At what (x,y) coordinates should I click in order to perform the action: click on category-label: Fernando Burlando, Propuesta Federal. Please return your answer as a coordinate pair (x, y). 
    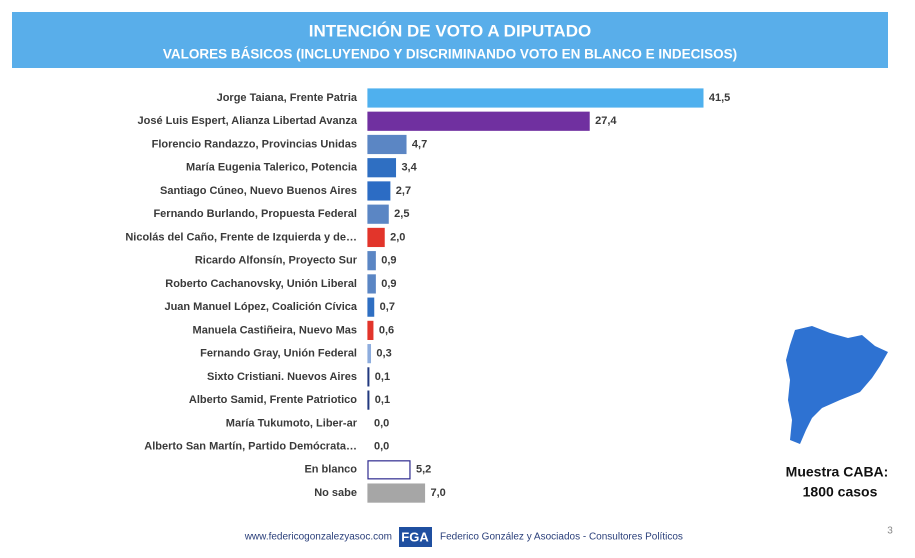
    Looking at the image, I should click on (255, 214).